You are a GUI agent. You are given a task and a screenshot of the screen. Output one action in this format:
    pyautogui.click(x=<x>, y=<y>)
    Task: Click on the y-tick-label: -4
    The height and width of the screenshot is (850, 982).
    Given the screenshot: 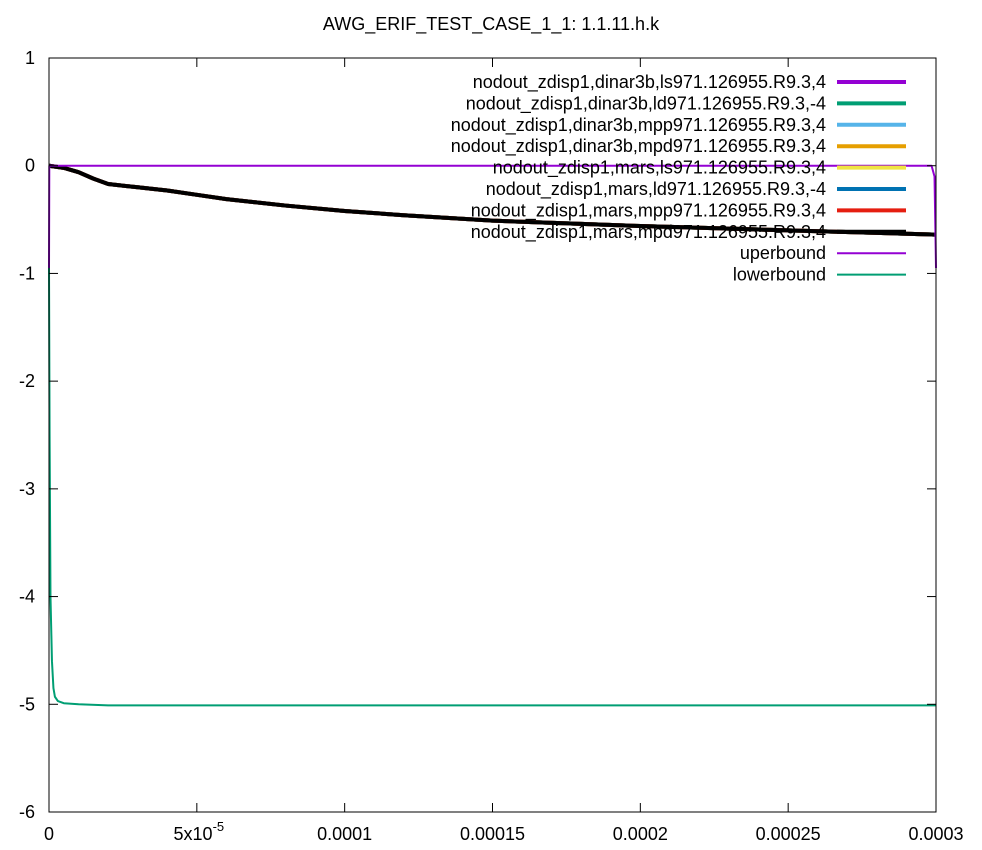 What is the action you would take?
    pyautogui.click(x=27, y=597)
    